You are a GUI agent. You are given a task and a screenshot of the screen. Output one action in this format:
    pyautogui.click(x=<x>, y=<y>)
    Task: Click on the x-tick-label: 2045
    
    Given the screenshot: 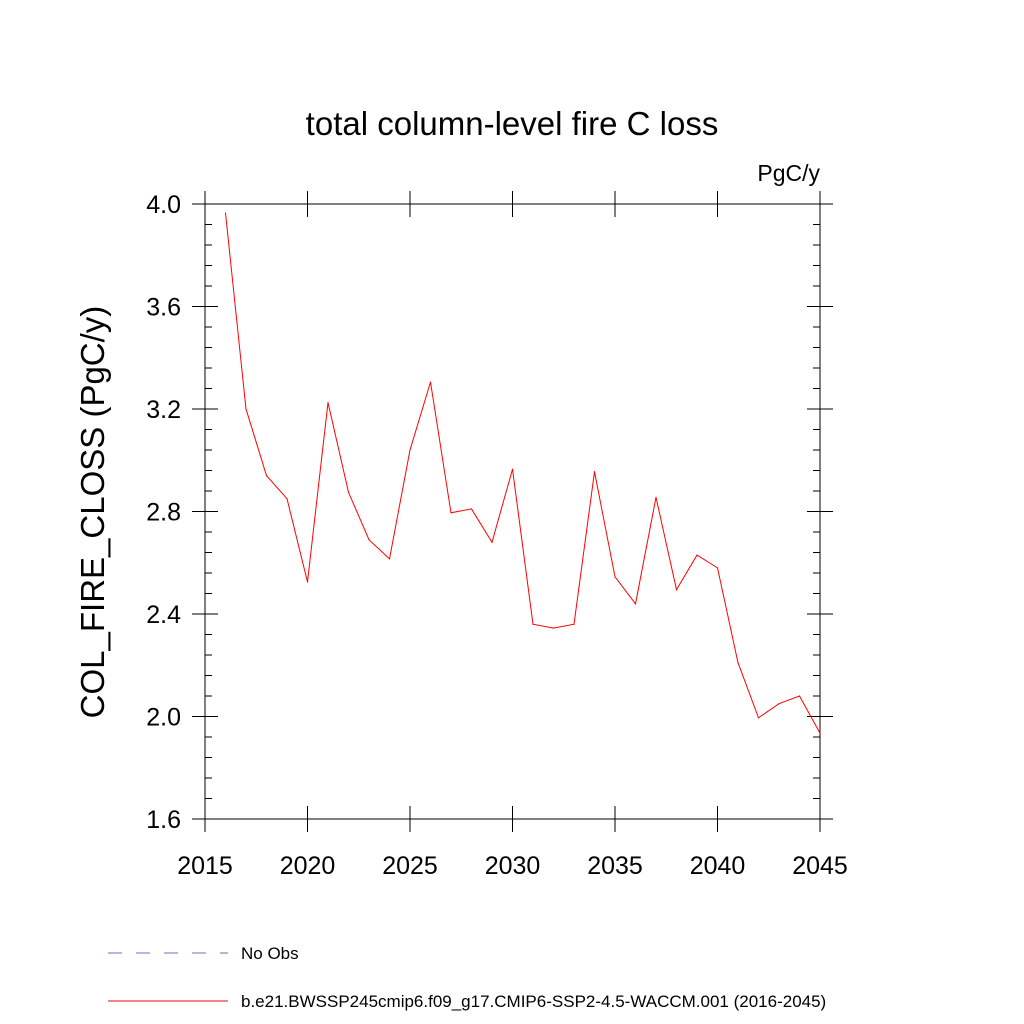 What is the action you would take?
    pyautogui.click(x=820, y=866)
    